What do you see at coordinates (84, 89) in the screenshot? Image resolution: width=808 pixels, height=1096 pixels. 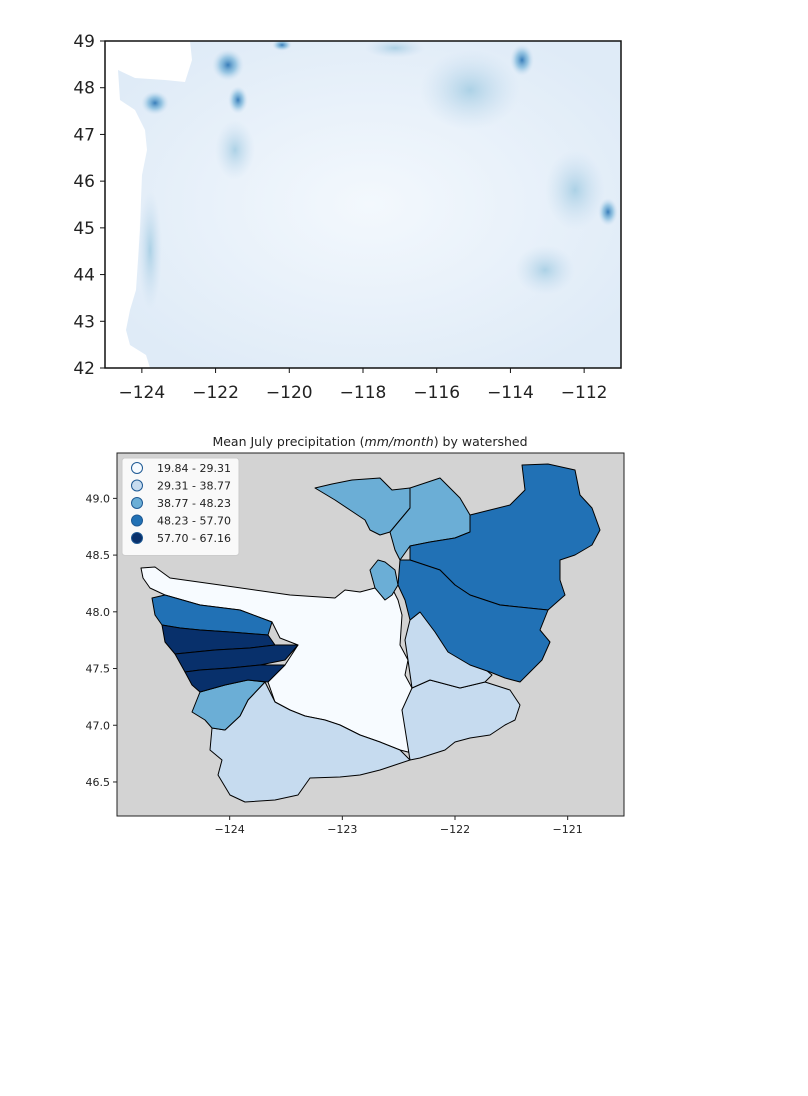 I see `y-tick-label: 48` at bounding box center [84, 89].